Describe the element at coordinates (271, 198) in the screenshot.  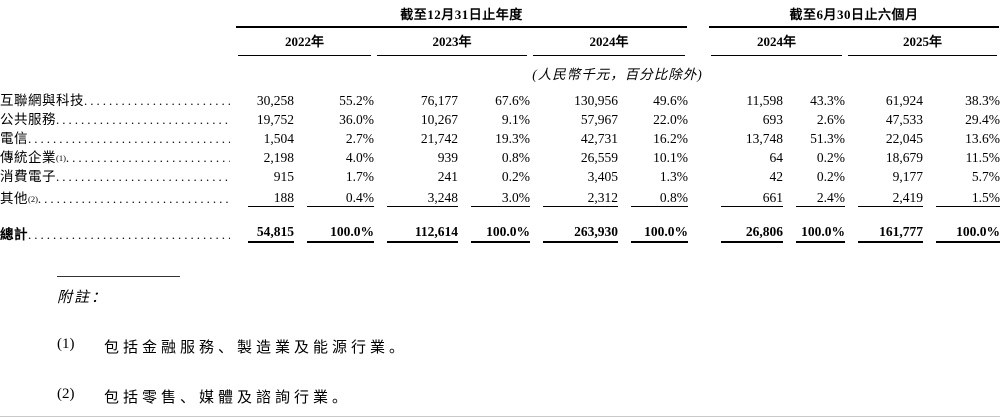
I see `cell-value: 188` at that location.